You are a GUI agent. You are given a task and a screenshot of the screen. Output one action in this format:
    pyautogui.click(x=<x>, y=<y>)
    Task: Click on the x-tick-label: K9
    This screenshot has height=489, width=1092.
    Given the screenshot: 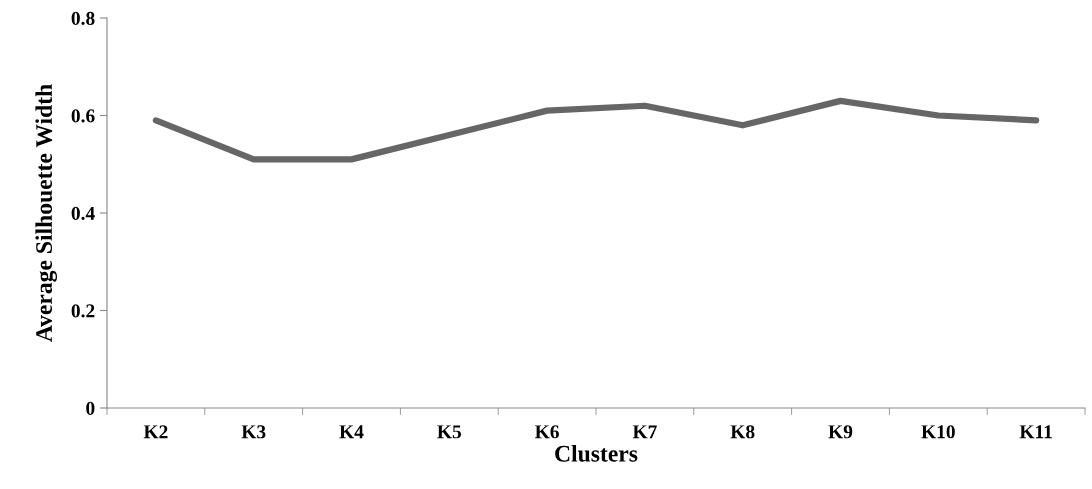 What is the action you would take?
    pyautogui.click(x=840, y=432)
    